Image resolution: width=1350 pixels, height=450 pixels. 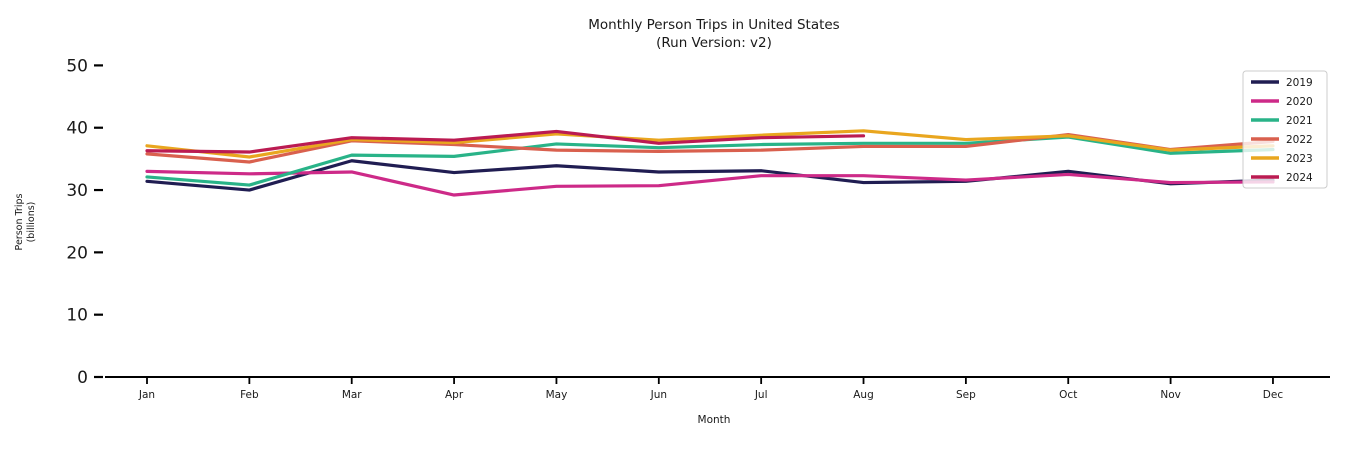 What do you see at coordinates (82, 378) in the screenshot?
I see `y-tick-label: 0` at bounding box center [82, 378].